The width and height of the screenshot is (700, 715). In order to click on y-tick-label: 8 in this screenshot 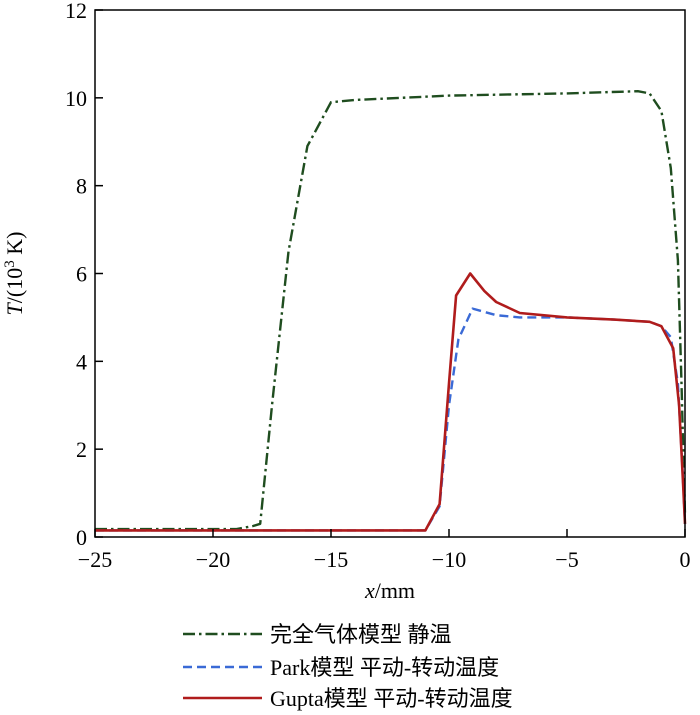, I will do `click(81, 186)`.